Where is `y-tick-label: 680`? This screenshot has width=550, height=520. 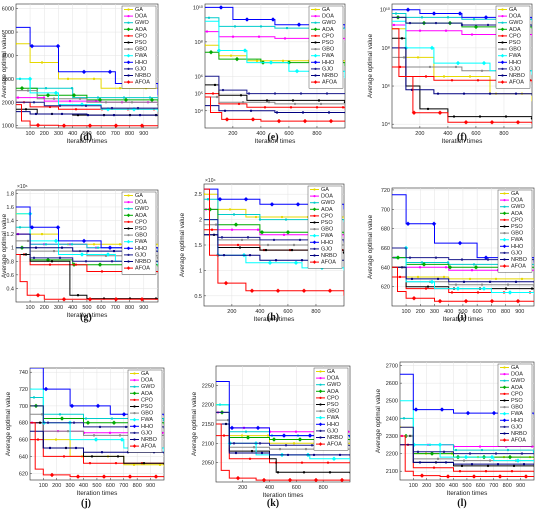 y-tick-label: 680 is located at coordinates (23, 424).